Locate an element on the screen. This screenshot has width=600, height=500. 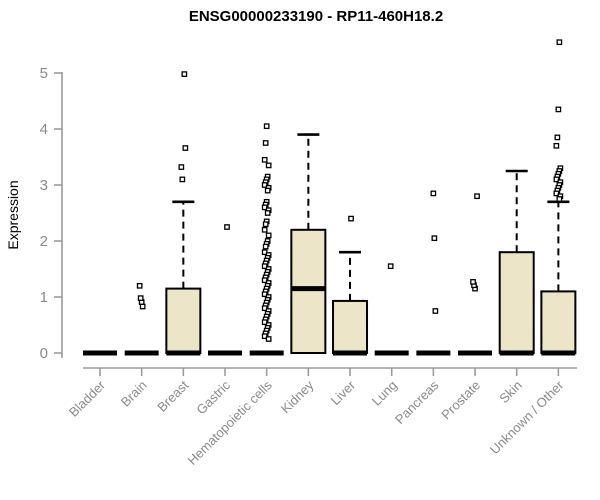
boxplot-gastric is located at coordinates (225, 290).